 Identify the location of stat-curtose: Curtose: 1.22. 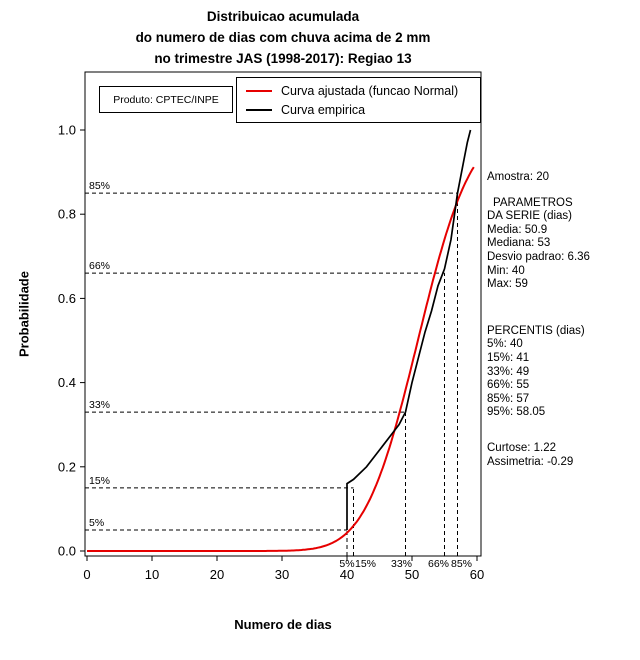
(522, 447).